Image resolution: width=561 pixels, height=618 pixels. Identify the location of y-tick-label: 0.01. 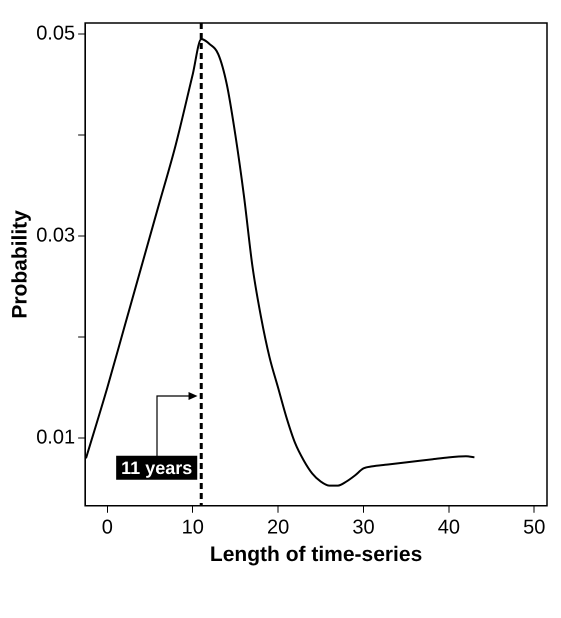
(56, 437).